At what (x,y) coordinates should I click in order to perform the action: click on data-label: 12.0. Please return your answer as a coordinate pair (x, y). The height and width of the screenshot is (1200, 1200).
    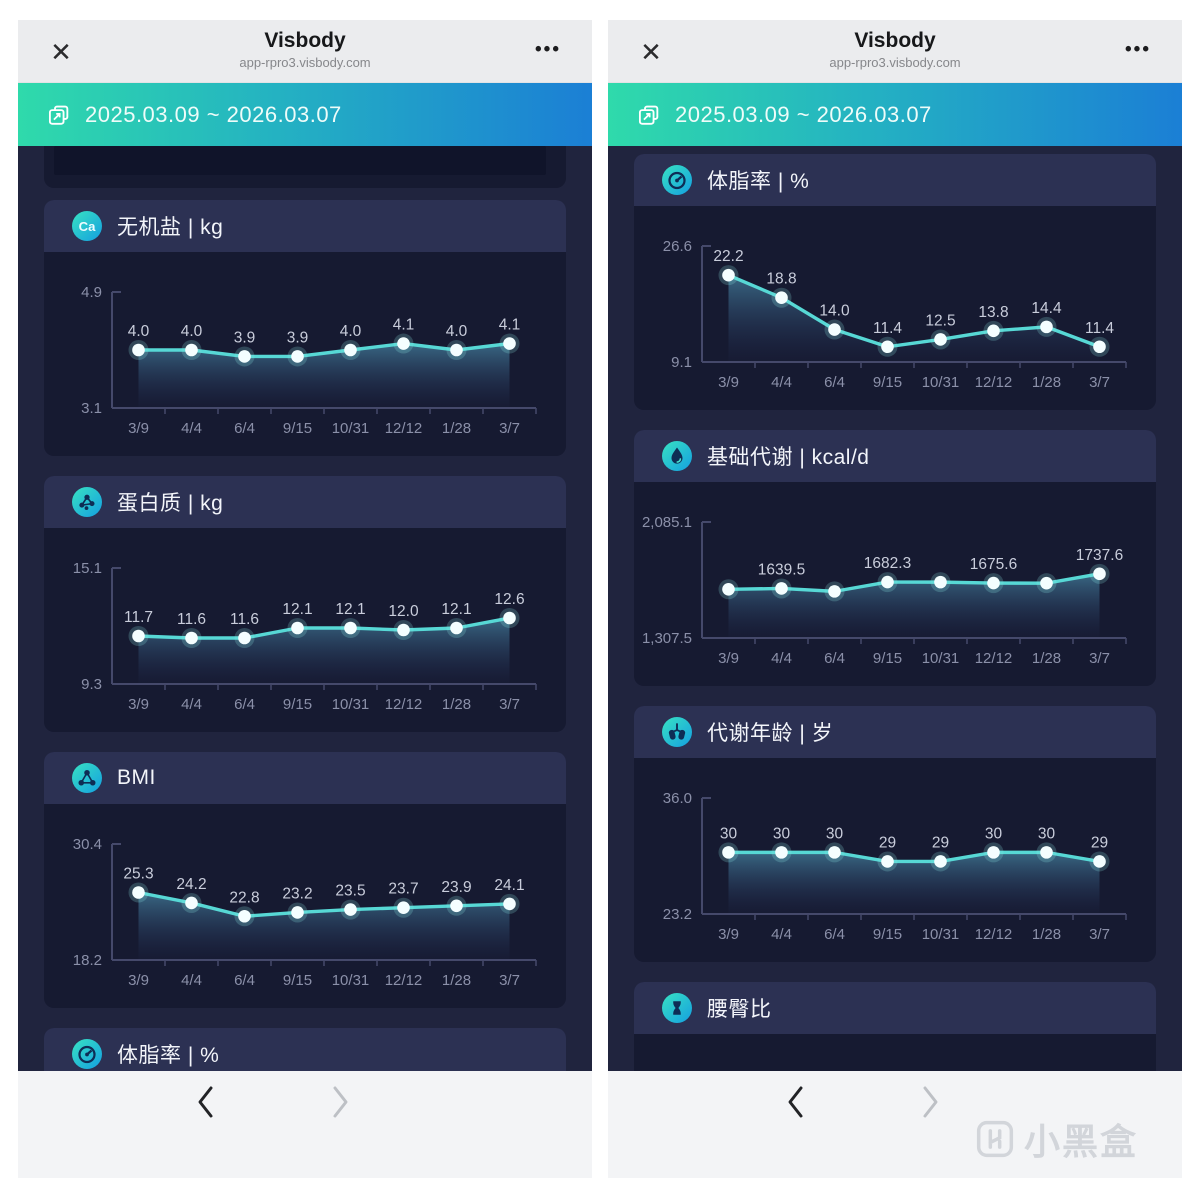
    Looking at the image, I should click on (403, 611).